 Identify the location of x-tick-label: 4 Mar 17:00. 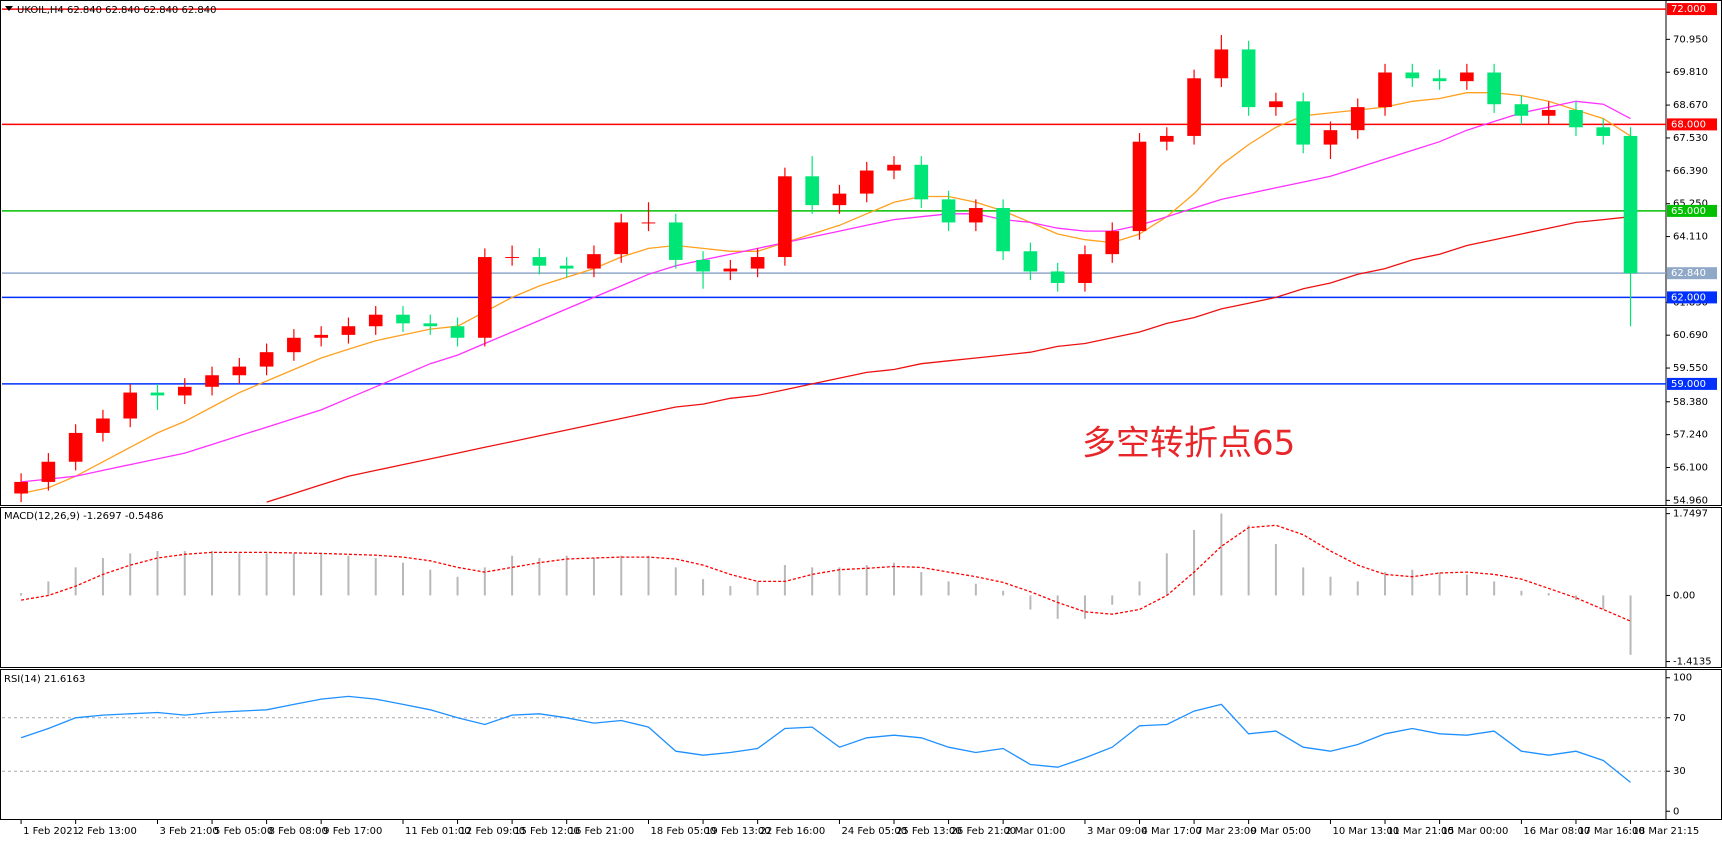
(1172, 831).